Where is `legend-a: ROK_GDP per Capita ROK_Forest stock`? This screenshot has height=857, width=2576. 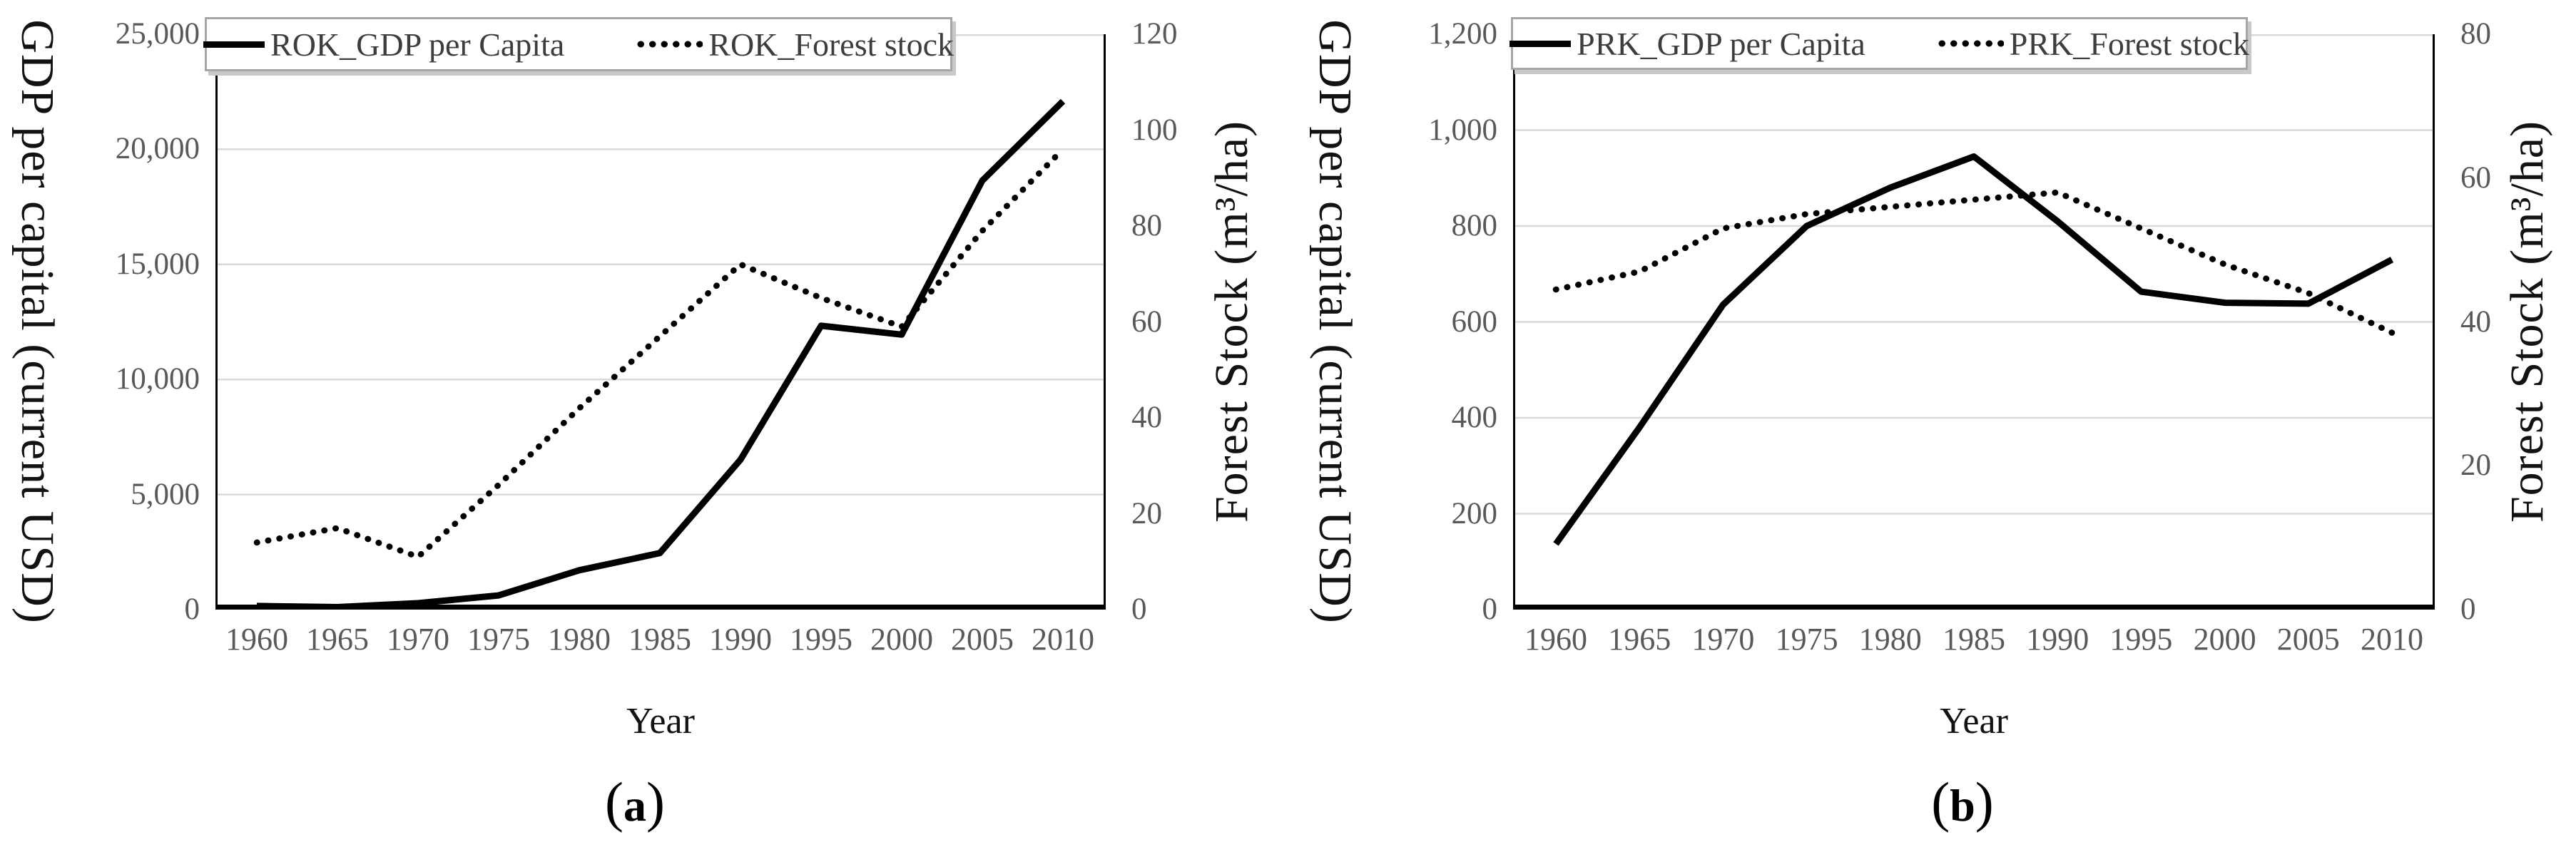
legend-a: ROK_GDP per Capita ROK_Forest stock is located at coordinates (578, 44).